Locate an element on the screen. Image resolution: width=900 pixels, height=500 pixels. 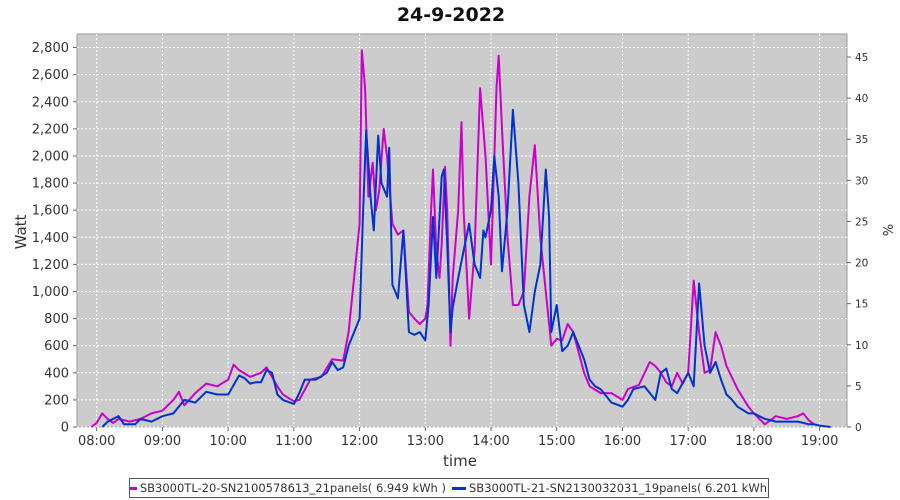
x-tick-label: 12:00 is located at coordinates (359, 441).